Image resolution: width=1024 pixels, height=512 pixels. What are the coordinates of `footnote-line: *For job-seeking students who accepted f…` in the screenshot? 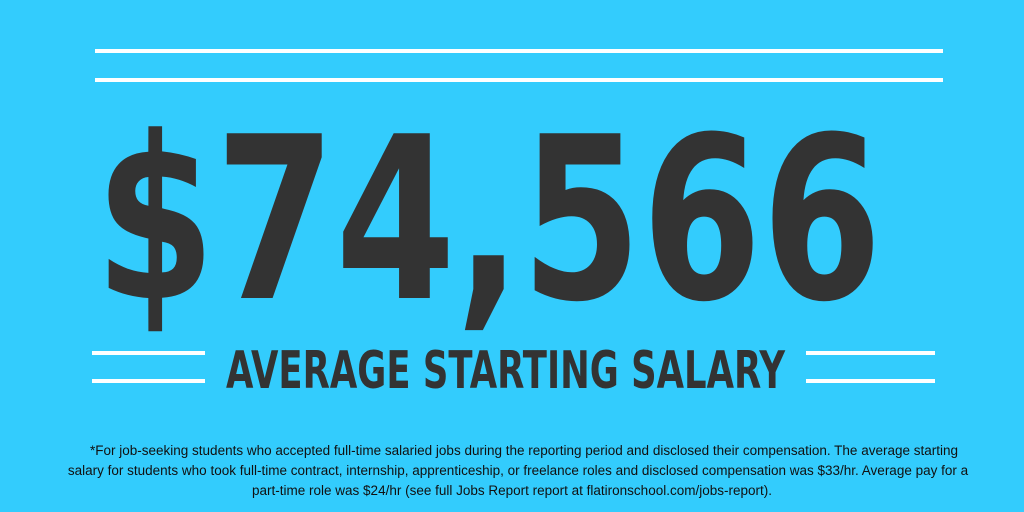 It's located at (524, 450).